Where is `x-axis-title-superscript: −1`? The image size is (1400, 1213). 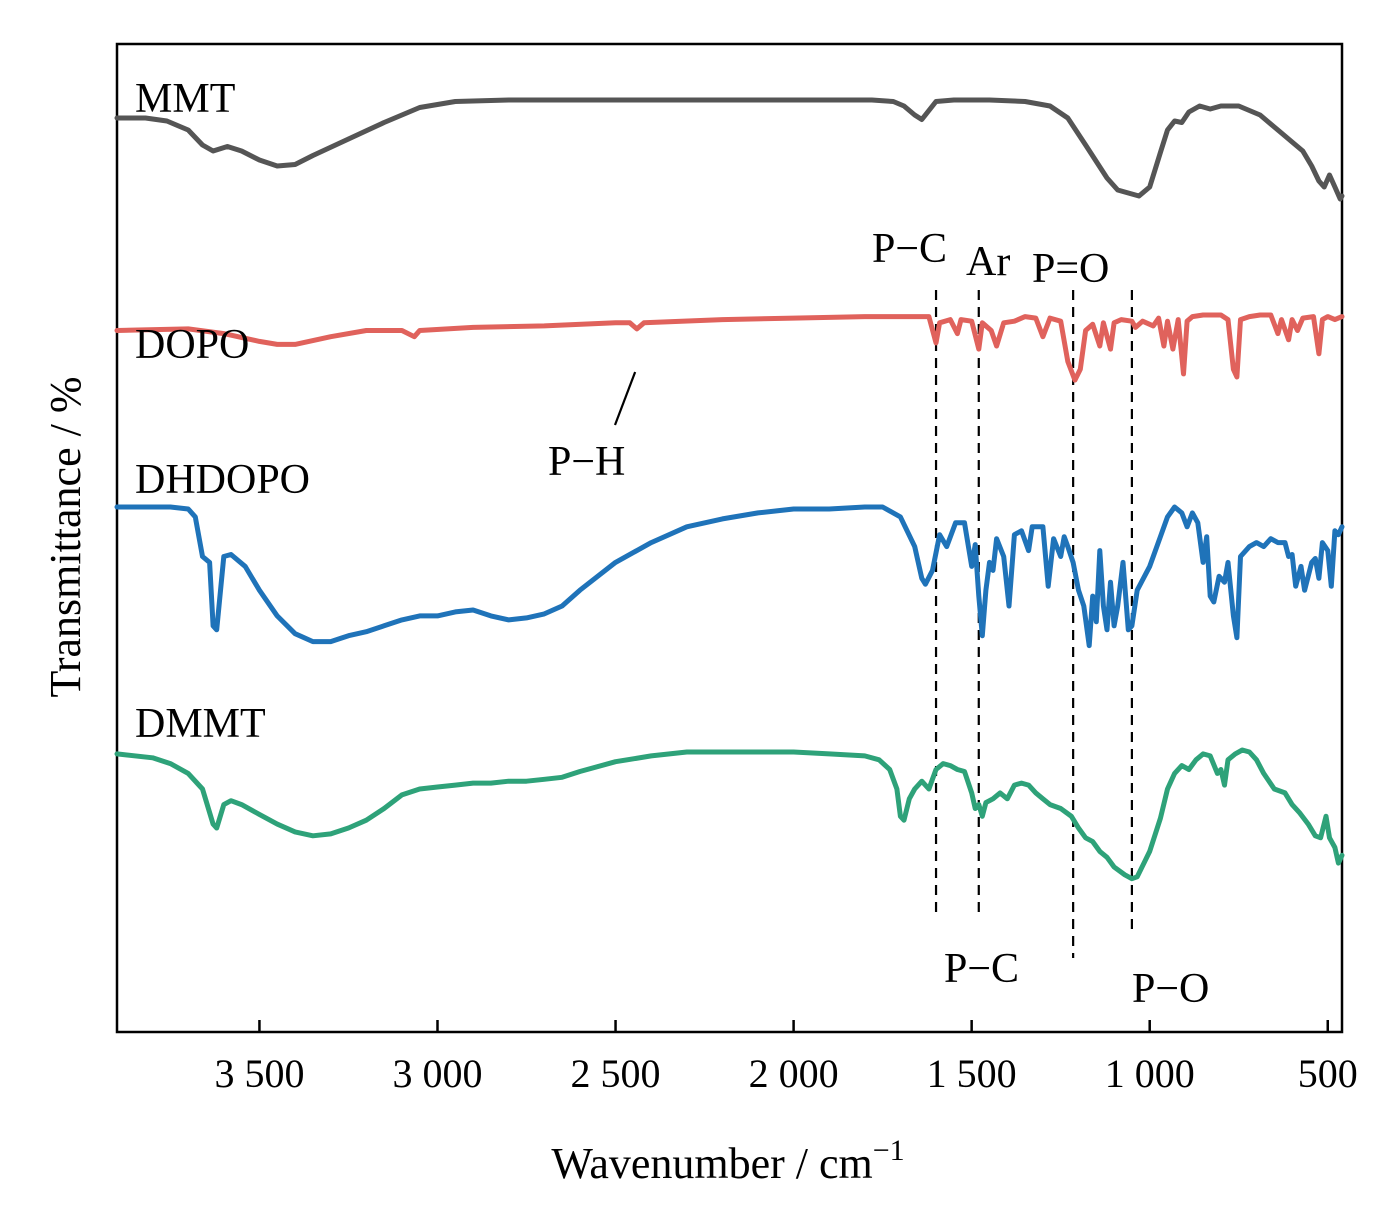 x-axis-title-superscript: −1 is located at coordinates (889, 1150).